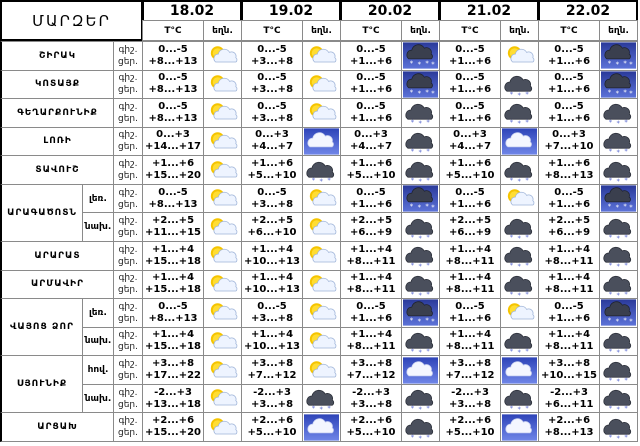  I want to click on temperature: 0...+3 +4...+7, so click(470, 141).